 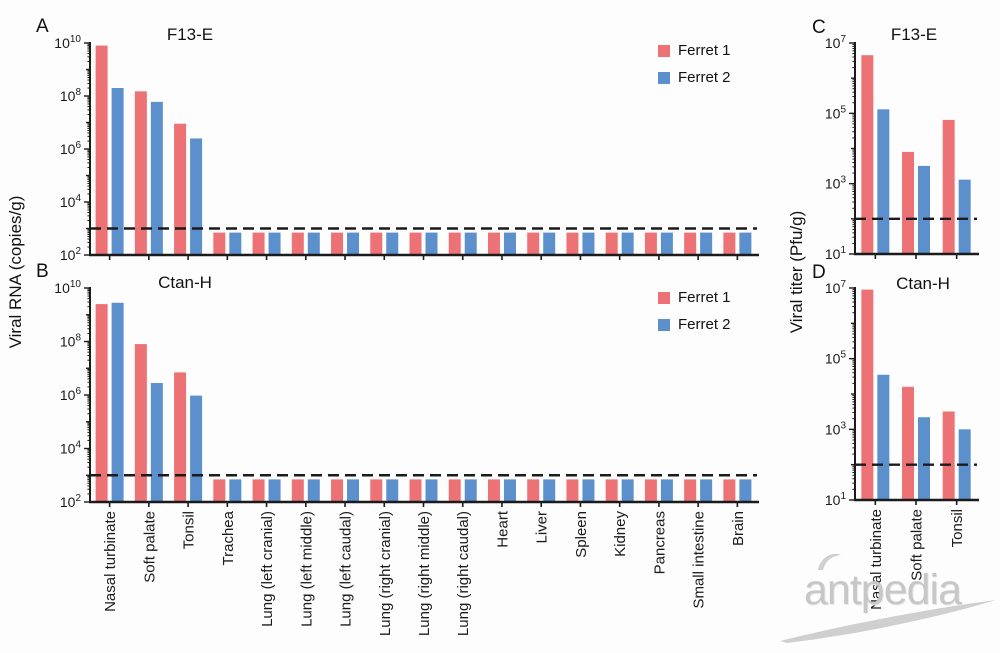 What do you see at coordinates (15, 272) in the screenshot?
I see `y-axis-label-viral-rna: Viral RNA (copies/g)` at bounding box center [15, 272].